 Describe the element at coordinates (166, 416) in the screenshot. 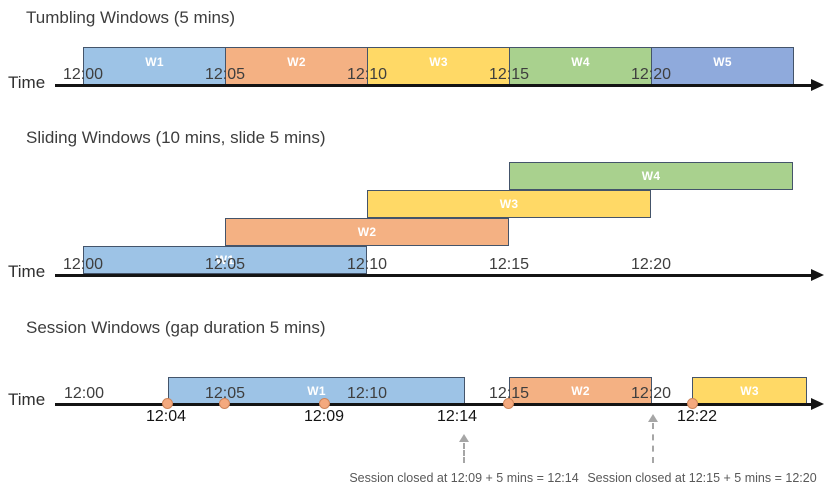

I see `event-time-label-1204: 12:04` at that location.